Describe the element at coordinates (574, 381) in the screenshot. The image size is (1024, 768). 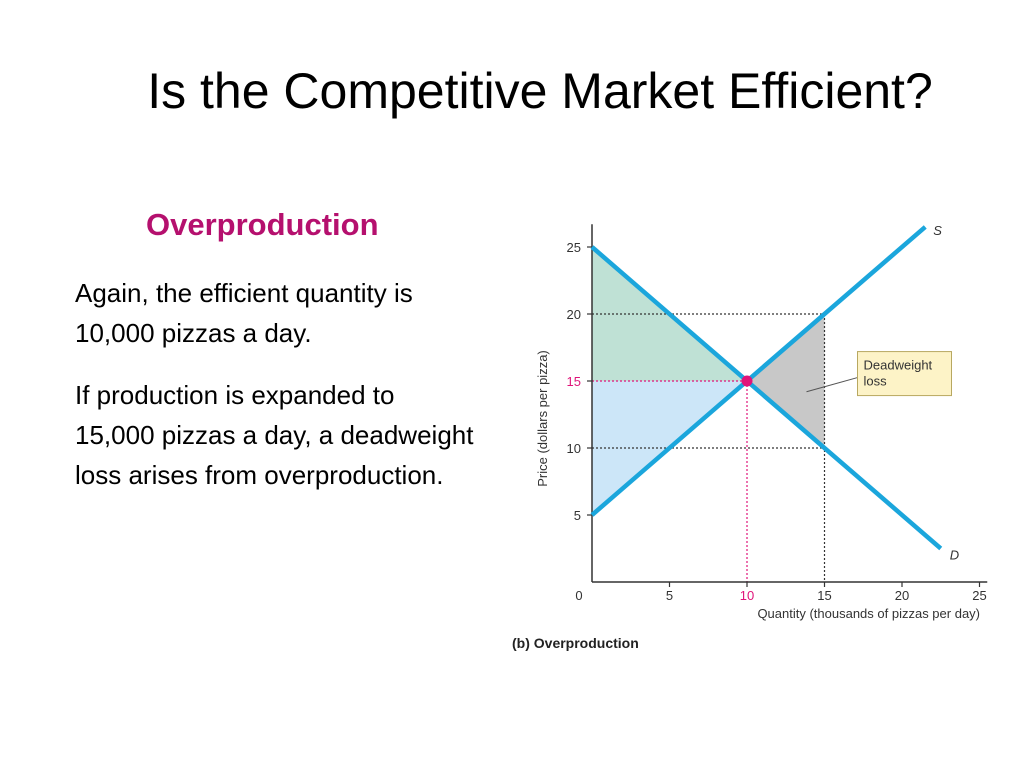
I see `y-tick-label-15: 15` at that location.